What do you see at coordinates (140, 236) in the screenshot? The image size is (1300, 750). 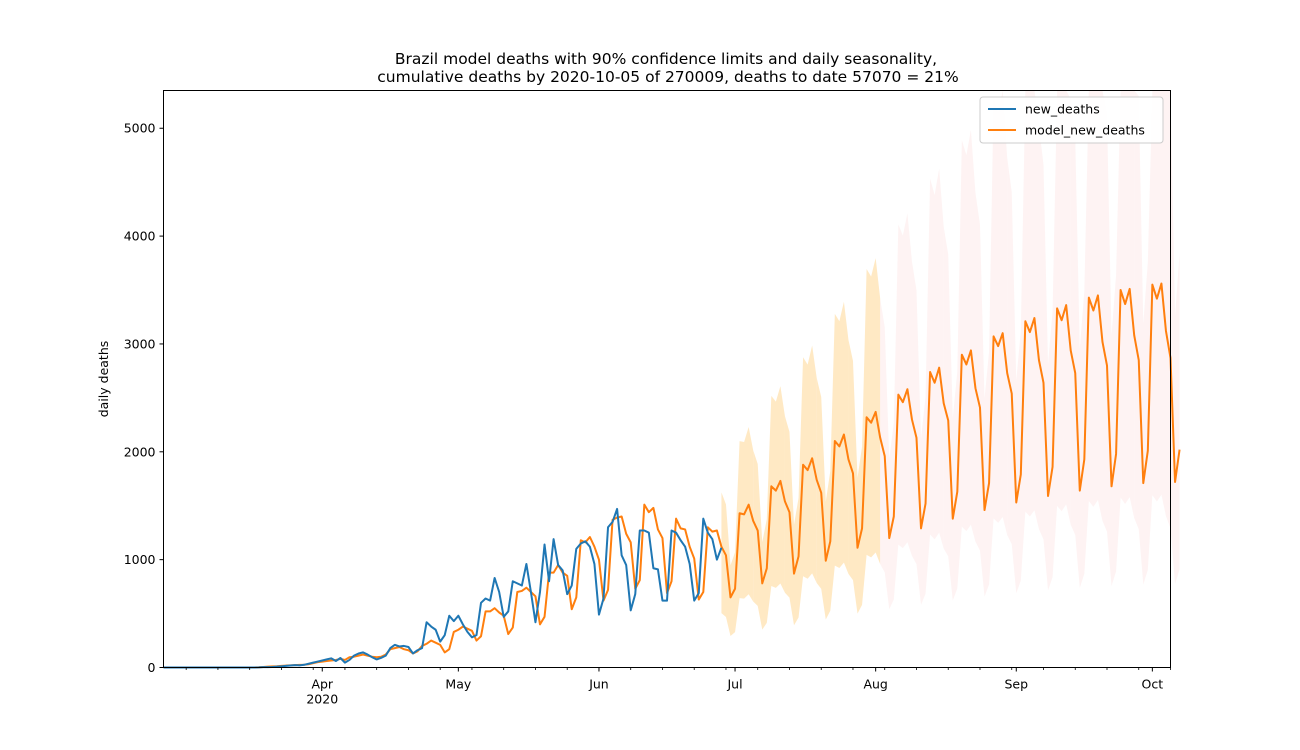 I see `y-tick-label: 4000` at bounding box center [140, 236].